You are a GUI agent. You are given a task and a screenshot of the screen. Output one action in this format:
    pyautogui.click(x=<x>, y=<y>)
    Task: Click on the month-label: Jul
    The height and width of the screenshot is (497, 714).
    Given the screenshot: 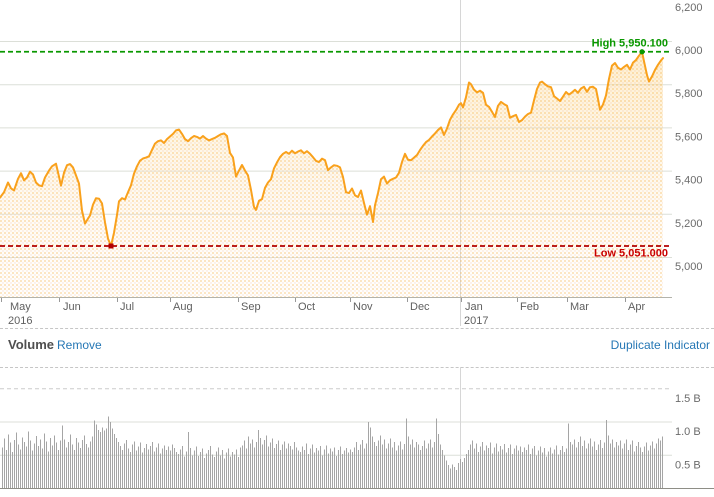 What is the action you would take?
    pyautogui.click(x=127, y=307)
    